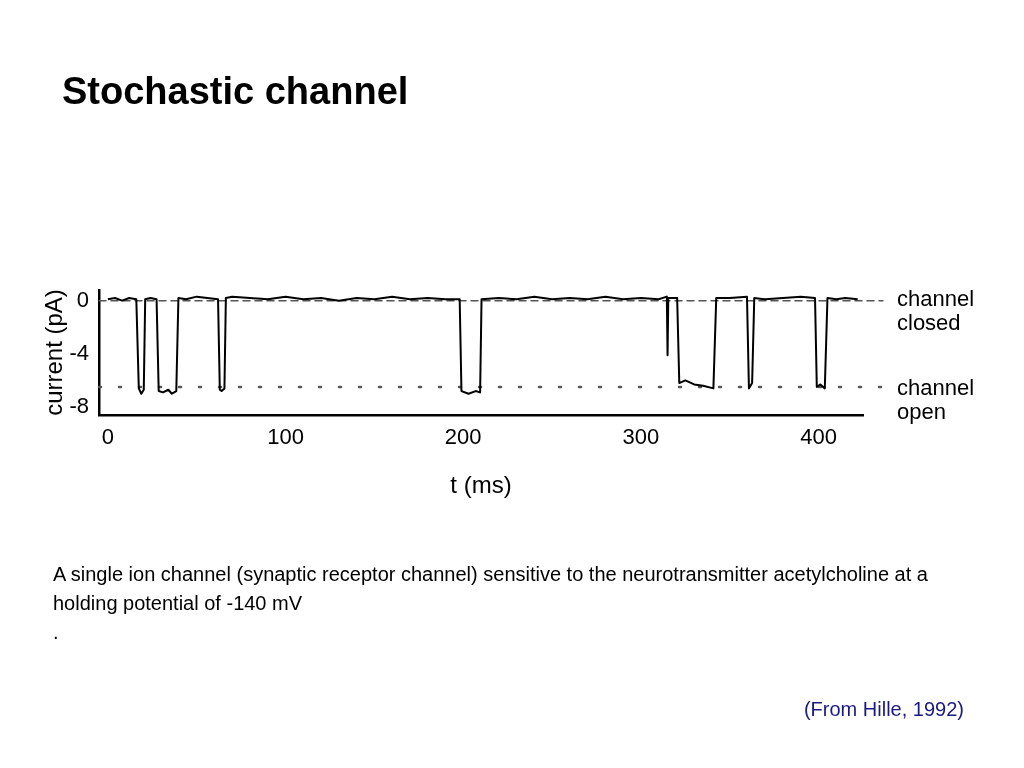 This screenshot has width=1024, height=768. I want to click on ref-line-label: channel closed, so click(936, 310).